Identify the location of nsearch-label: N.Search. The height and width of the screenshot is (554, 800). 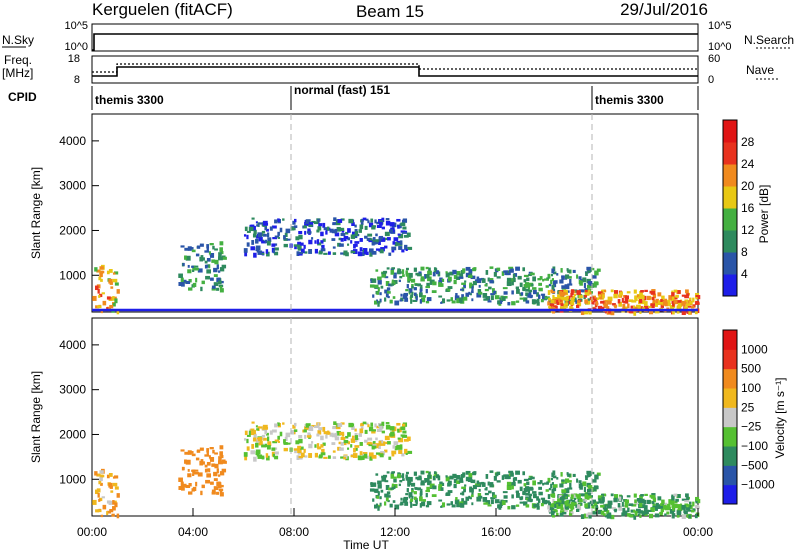
(769, 40).